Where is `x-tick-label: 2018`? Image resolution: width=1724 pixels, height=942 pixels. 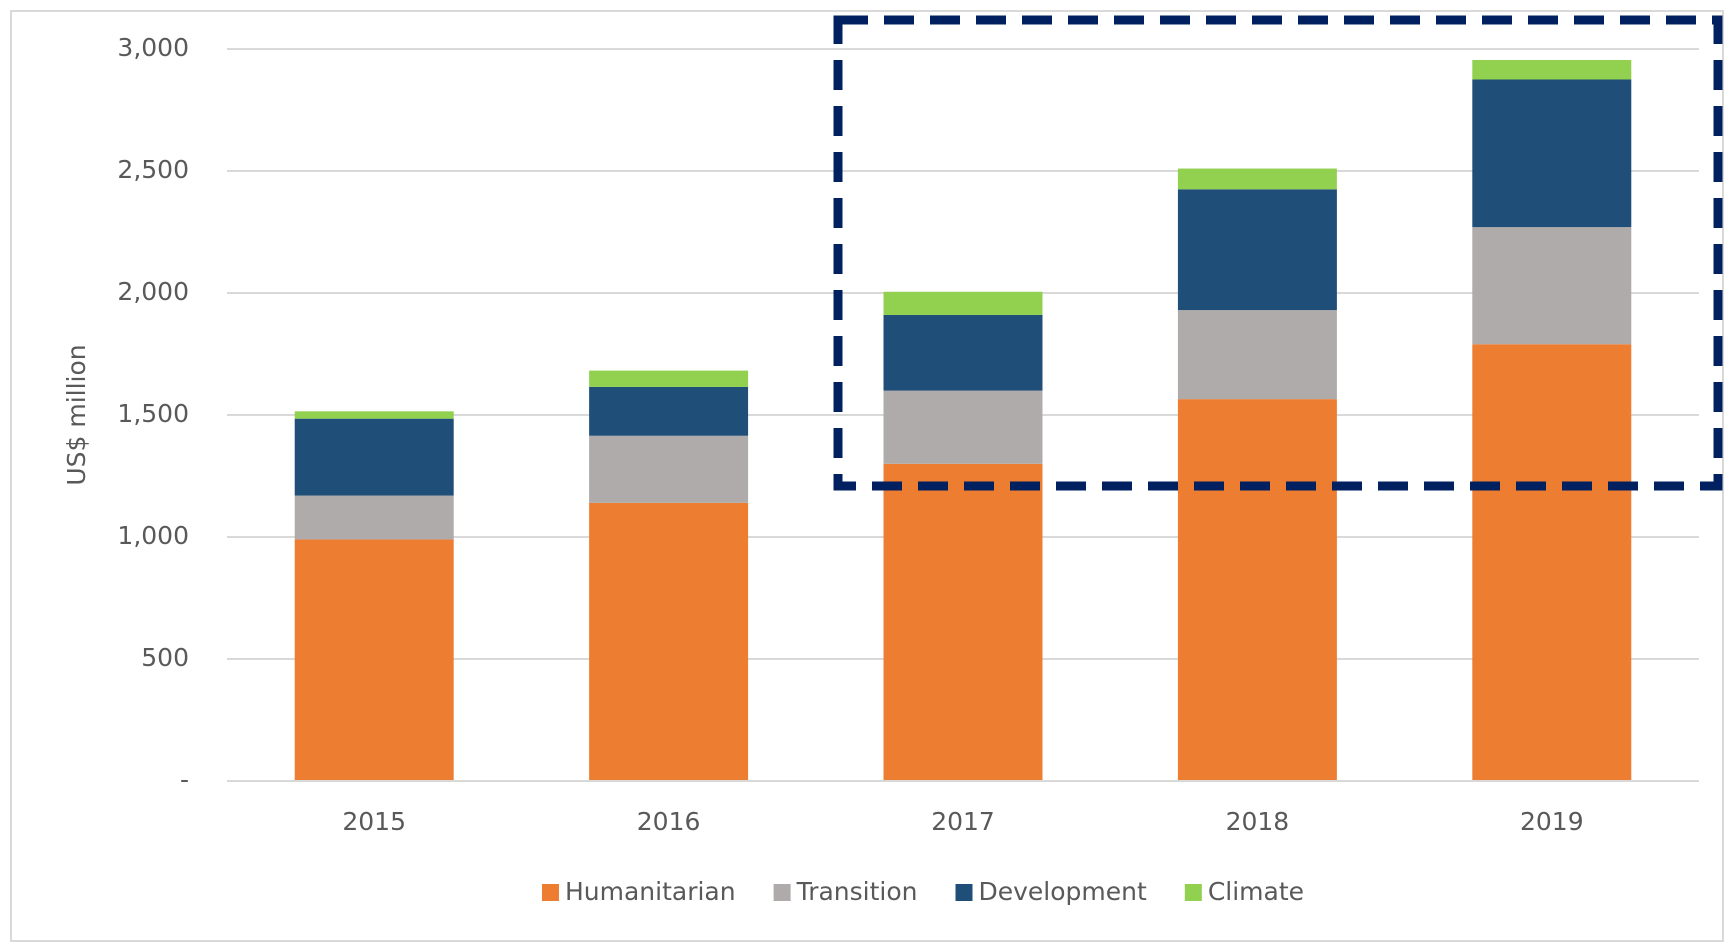 x-tick-label: 2018 is located at coordinates (1258, 821).